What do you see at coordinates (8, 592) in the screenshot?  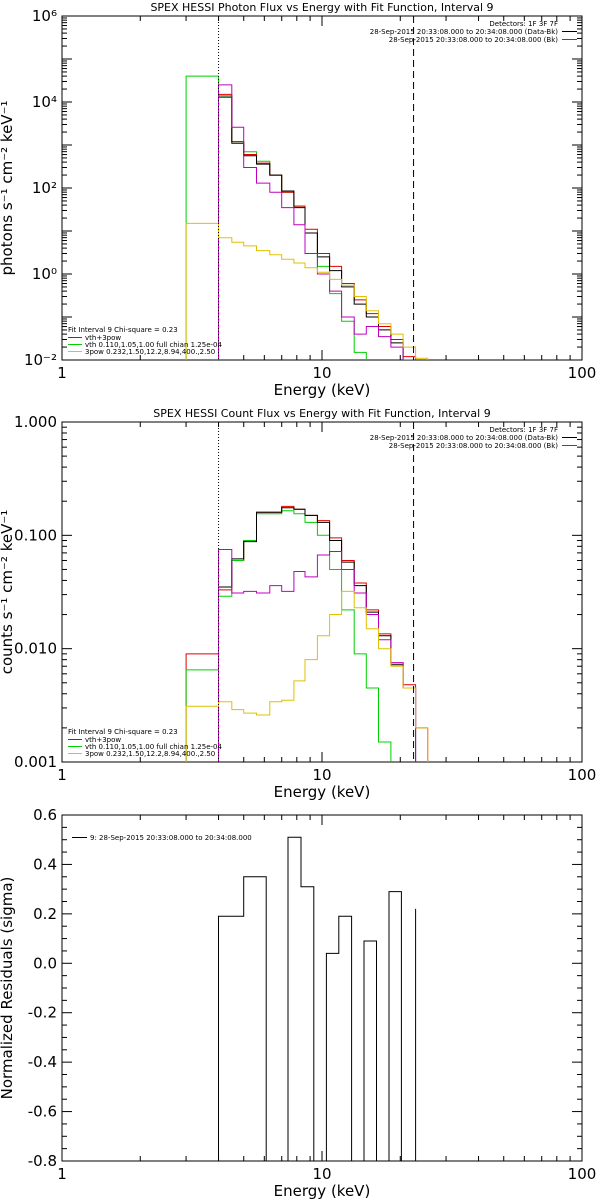 I see `y-axis-label: counts s⁻¹ cm⁻² keV⁻¹` at bounding box center [8, 592].